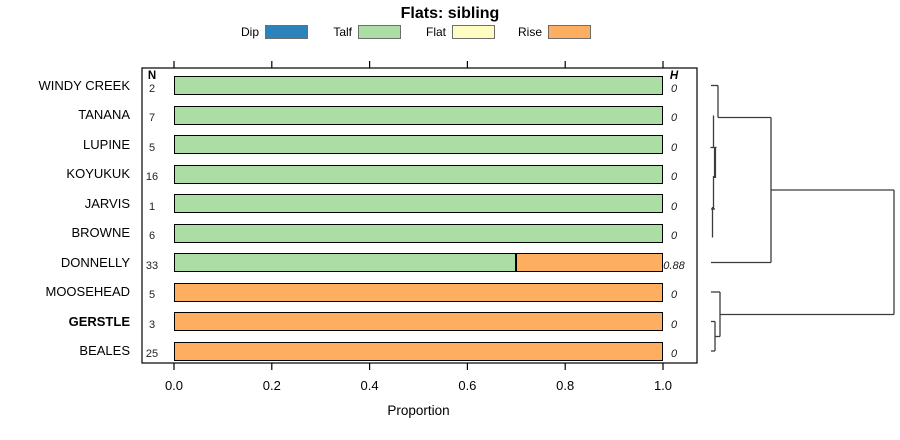 This screenshot has height=440, width=900. What do you see at coordinates (98, 173) in the screenshot?
I see `row-label-koyukuk: KOYUKUK` at bounding box center [98, 173].